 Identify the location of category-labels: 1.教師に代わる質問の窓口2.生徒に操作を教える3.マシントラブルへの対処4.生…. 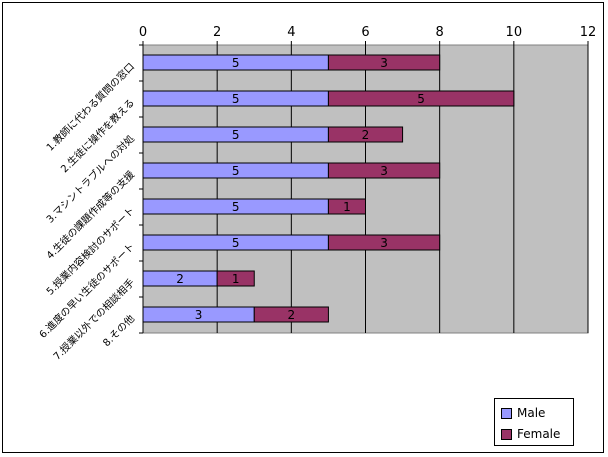
(86, 211).